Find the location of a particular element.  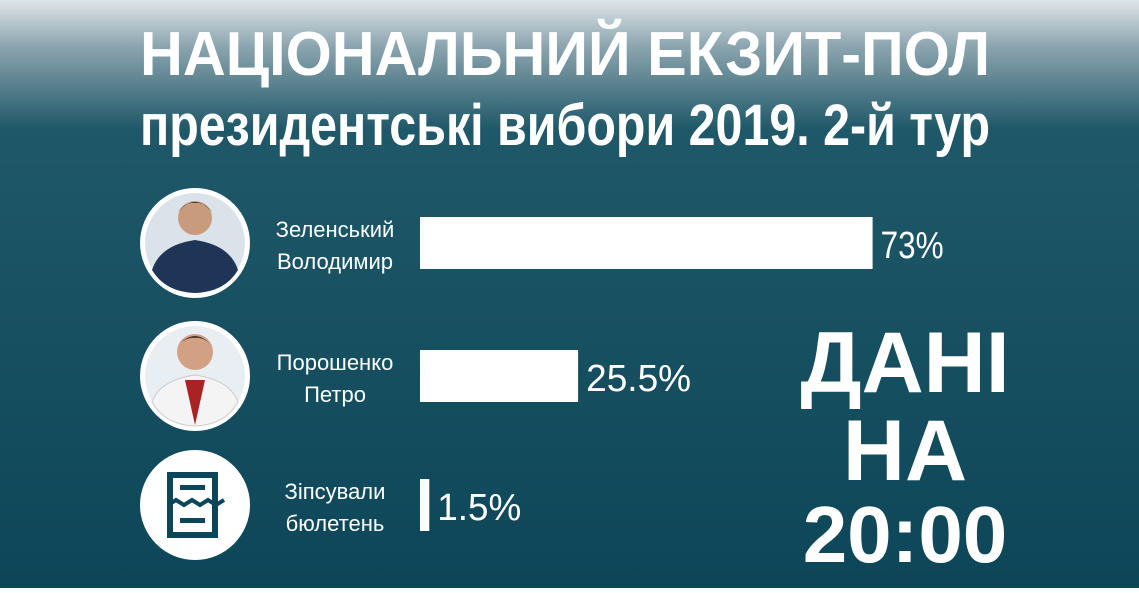

annotation-line: 20:00 is located at coordinates (905, 534).